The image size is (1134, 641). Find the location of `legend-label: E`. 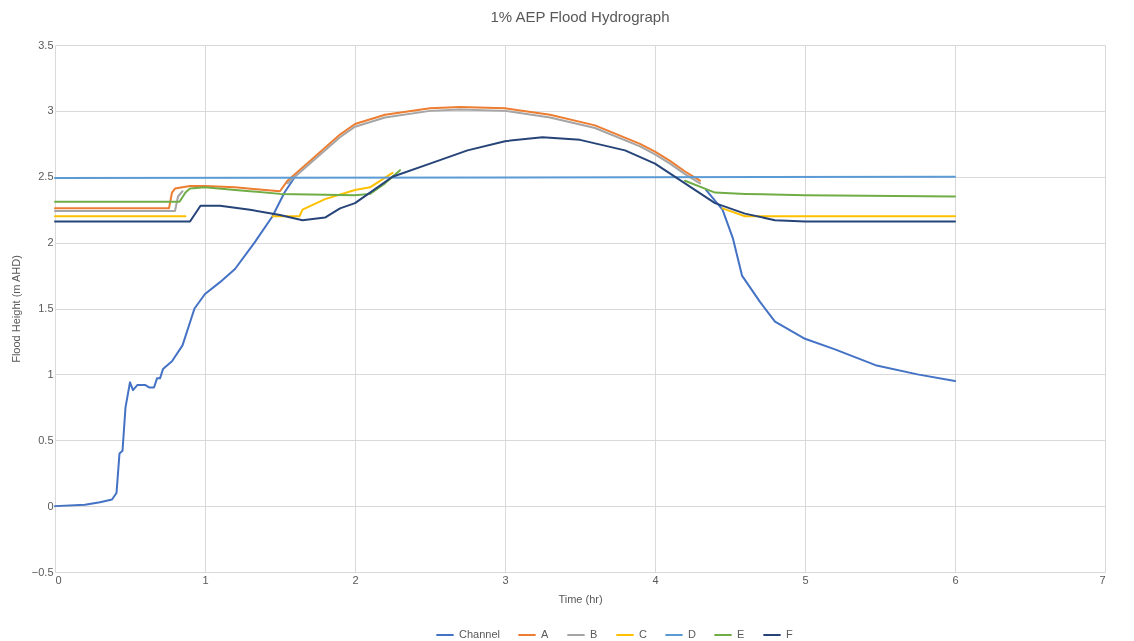

legend-label: E is located at coordinates (741, 634).